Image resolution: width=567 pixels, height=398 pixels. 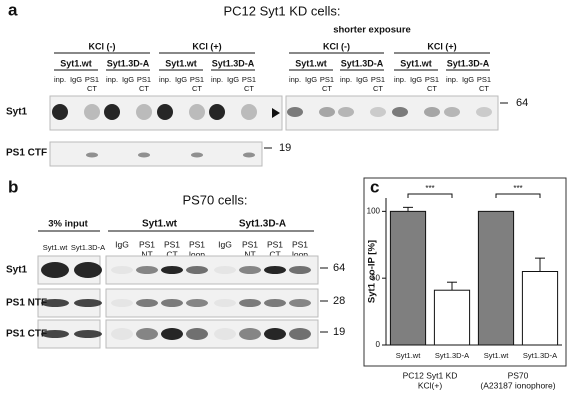 I want to click on condition-label: KCl (-), so click(x=336, y=46).